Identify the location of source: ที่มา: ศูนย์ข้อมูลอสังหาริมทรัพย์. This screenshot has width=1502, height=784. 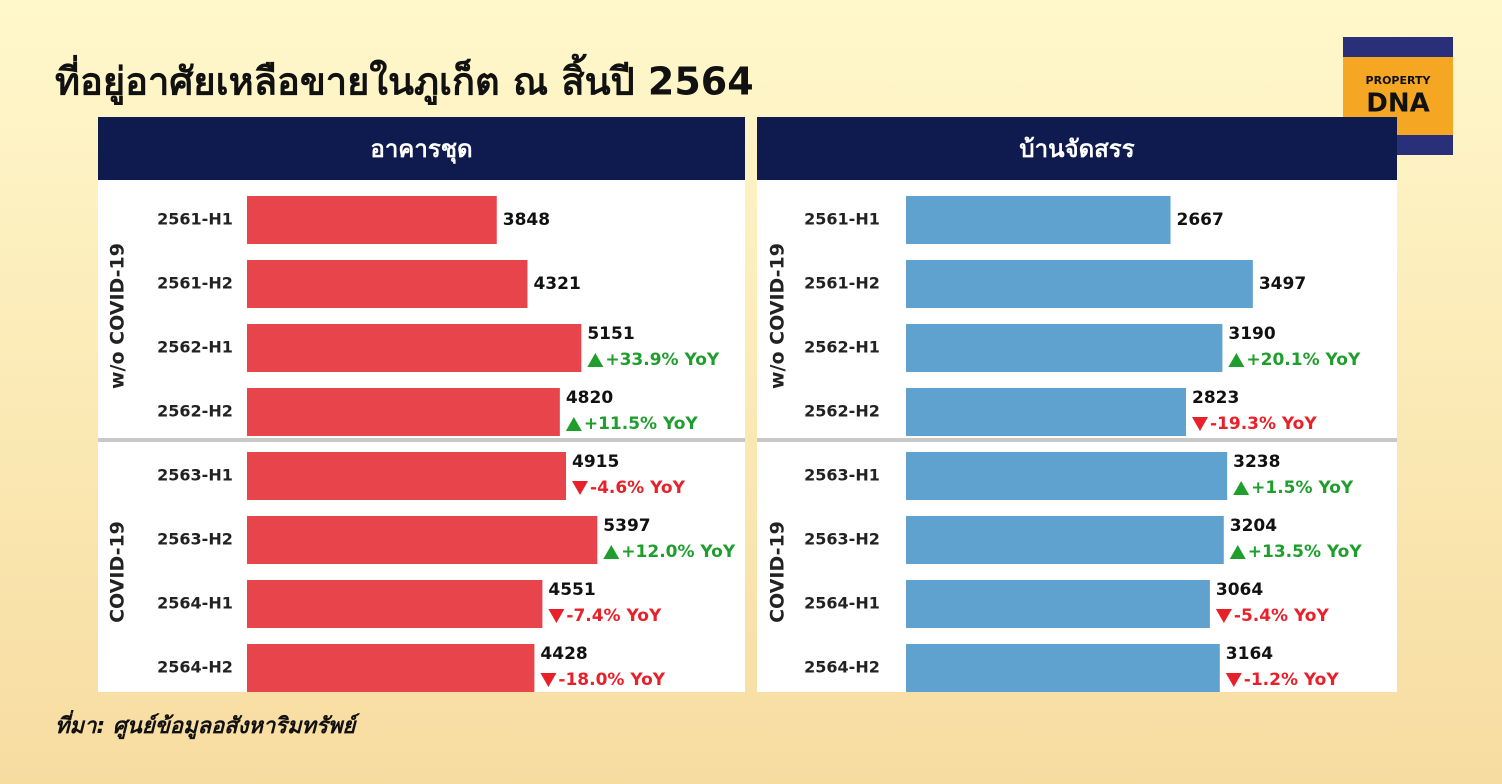
(207, 724).